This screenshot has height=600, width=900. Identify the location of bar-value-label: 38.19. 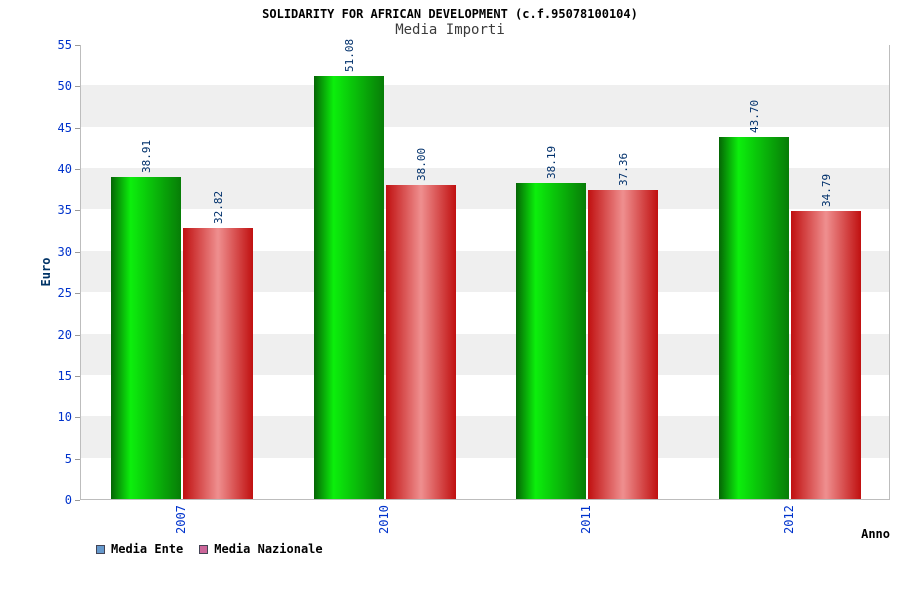
(552, 162).